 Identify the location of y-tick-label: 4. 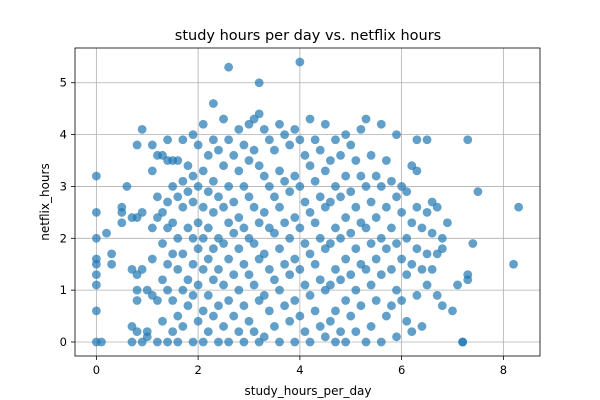
(63, 135).